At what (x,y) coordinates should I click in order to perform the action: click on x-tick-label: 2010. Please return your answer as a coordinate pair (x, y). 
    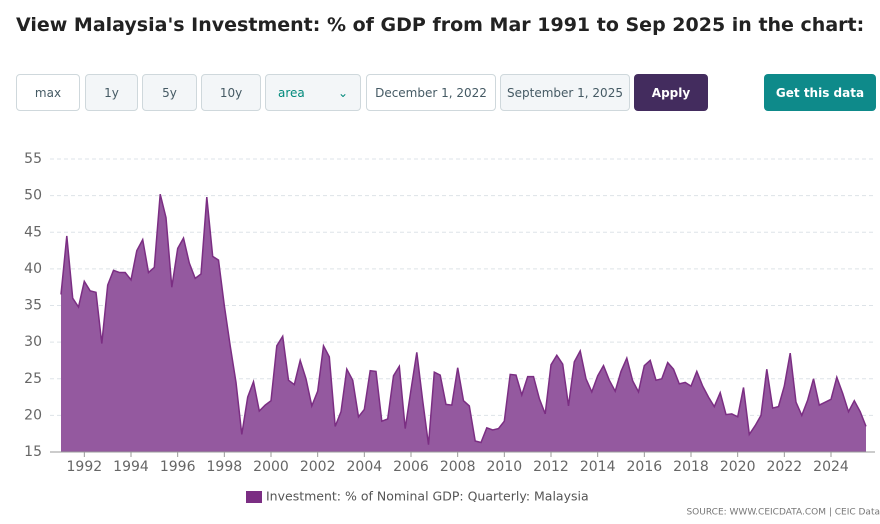
    Looking at the image, I should click on (505, 467).